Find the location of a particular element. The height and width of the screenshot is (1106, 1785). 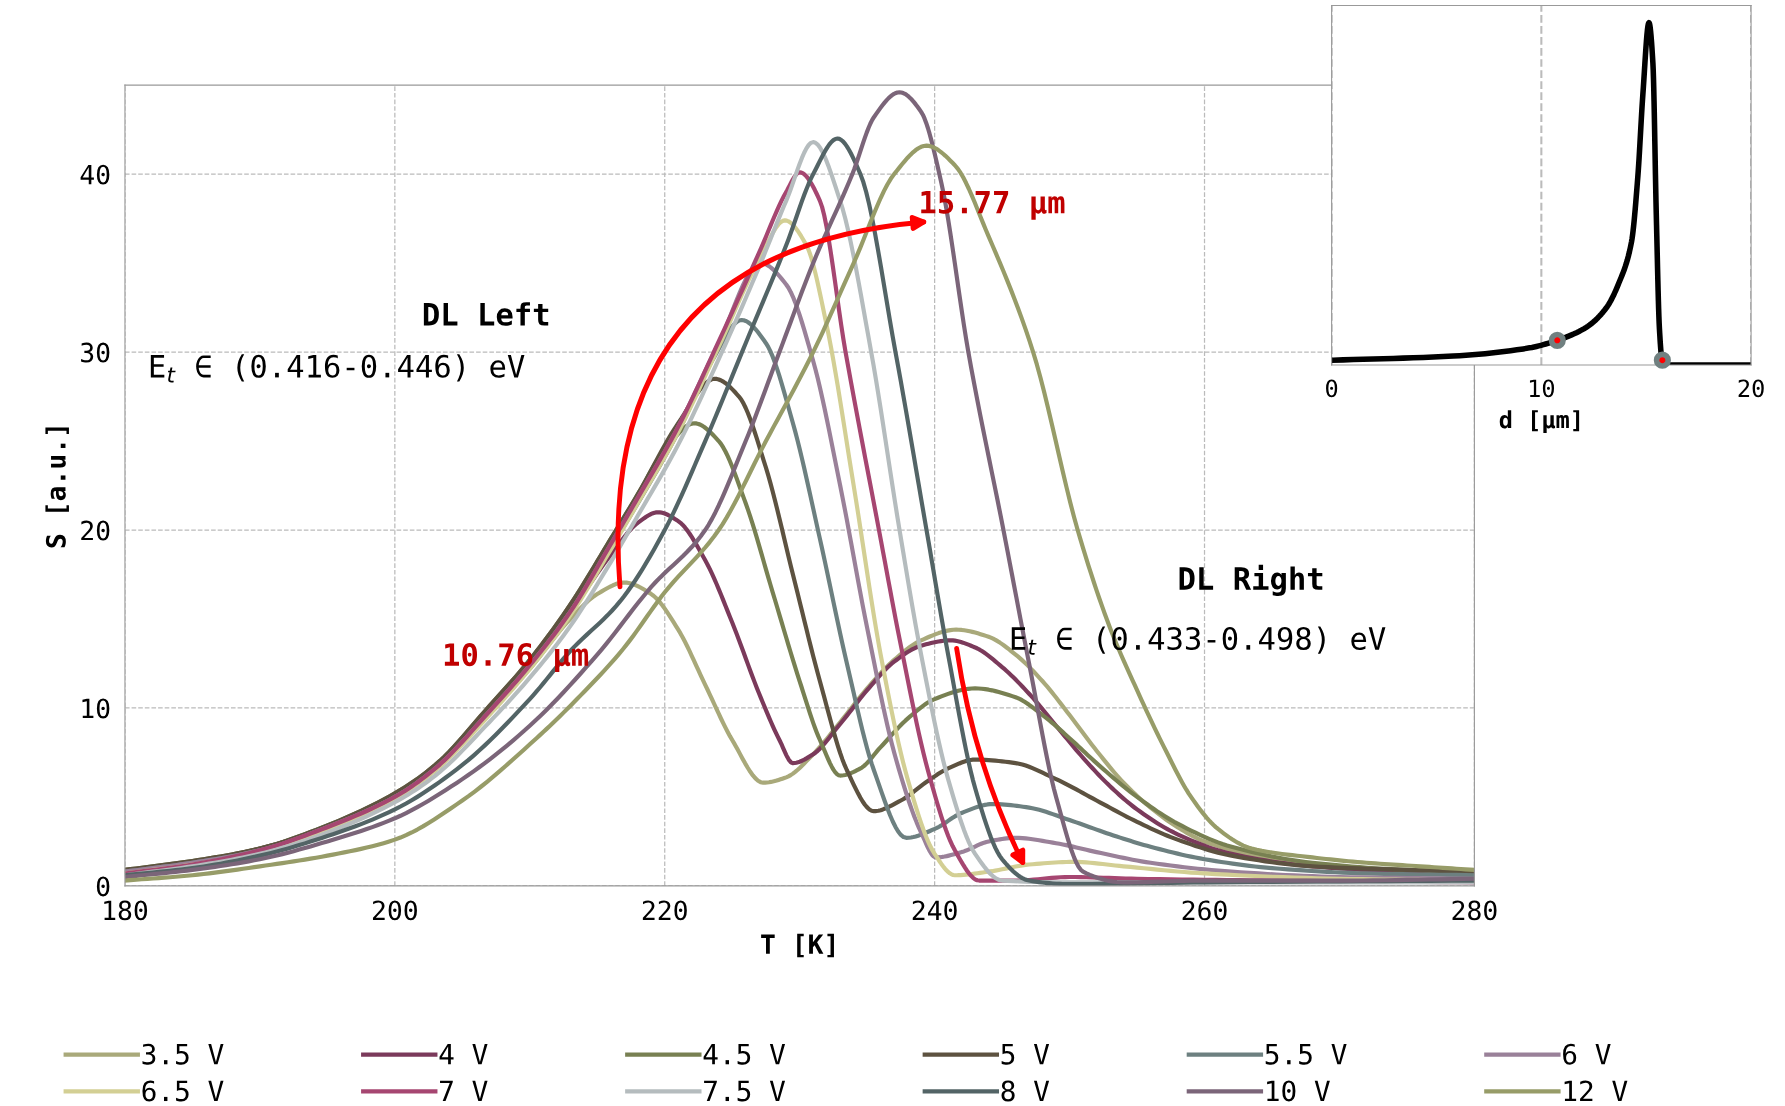

legend-label: 6.5 V is located at coordinates (183, 1091).